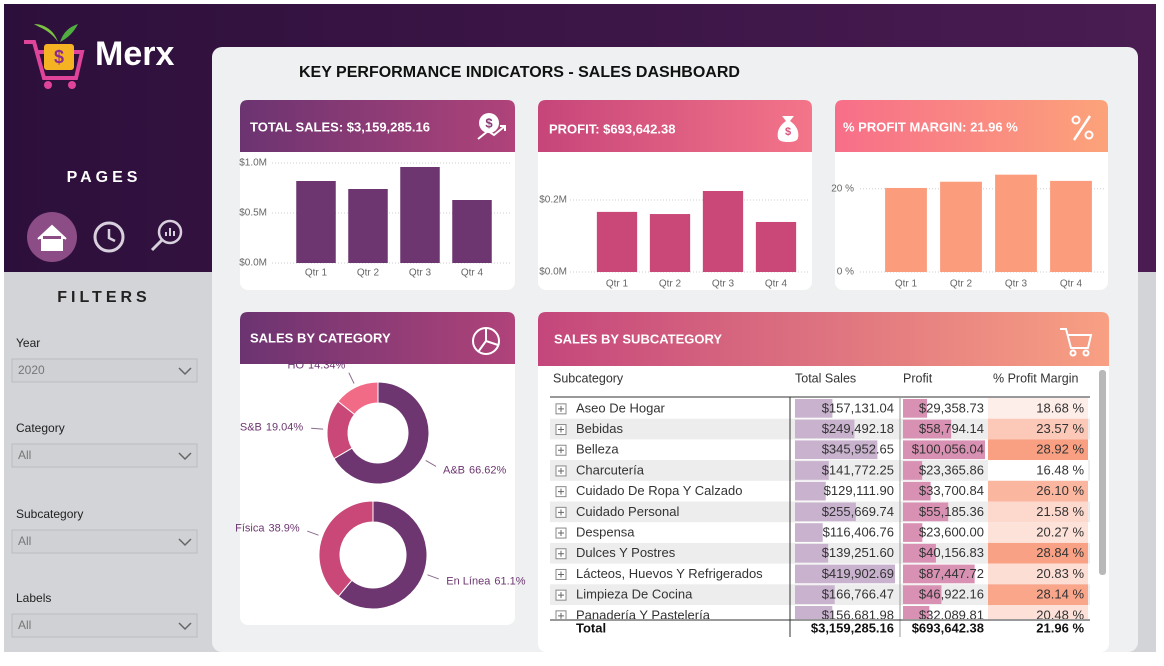 The height and width of the screenshot is (666, 1164). What do you see at coordinates (951, 511) in the screenshot?
I see `profit-value: $55,185.36` at bounding box center [951, 511].